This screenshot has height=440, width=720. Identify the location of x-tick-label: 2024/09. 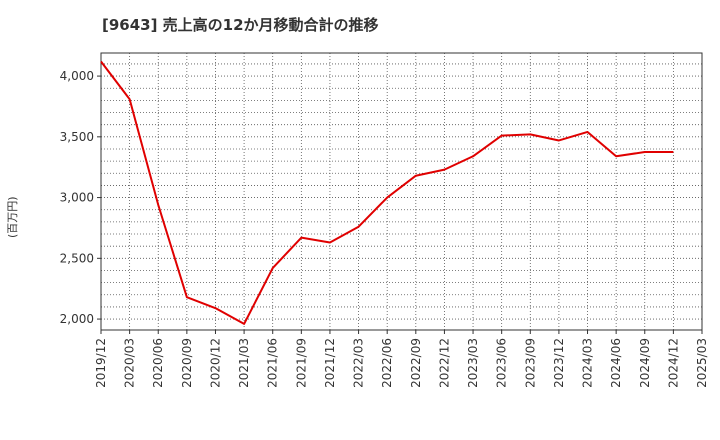
(645, 363).